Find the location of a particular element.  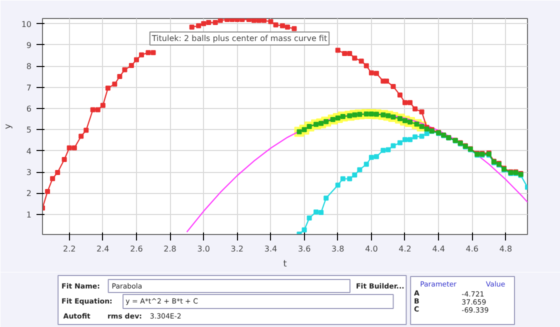

x-tick-label: 4.0 is located at coordinates (371, 249).